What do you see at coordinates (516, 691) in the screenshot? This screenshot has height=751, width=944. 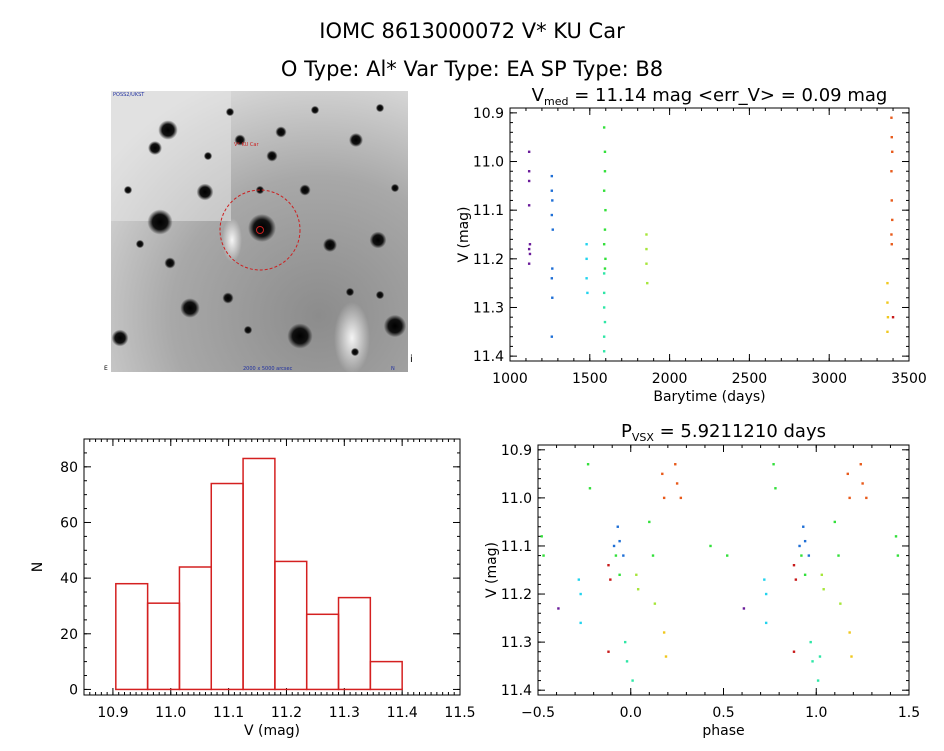 I see `y-tick-label: 11.4` at bounding box center [516, 691].